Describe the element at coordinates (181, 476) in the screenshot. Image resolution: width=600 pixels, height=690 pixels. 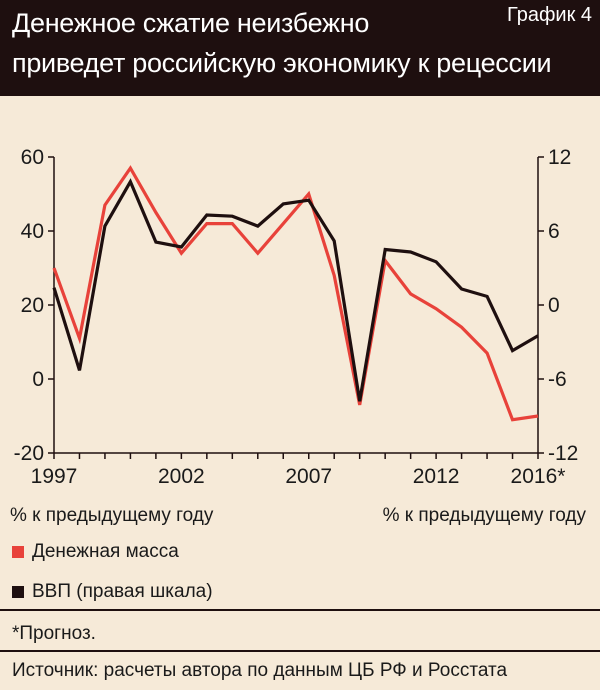
I see `x-tick-label: 2002` at that location.